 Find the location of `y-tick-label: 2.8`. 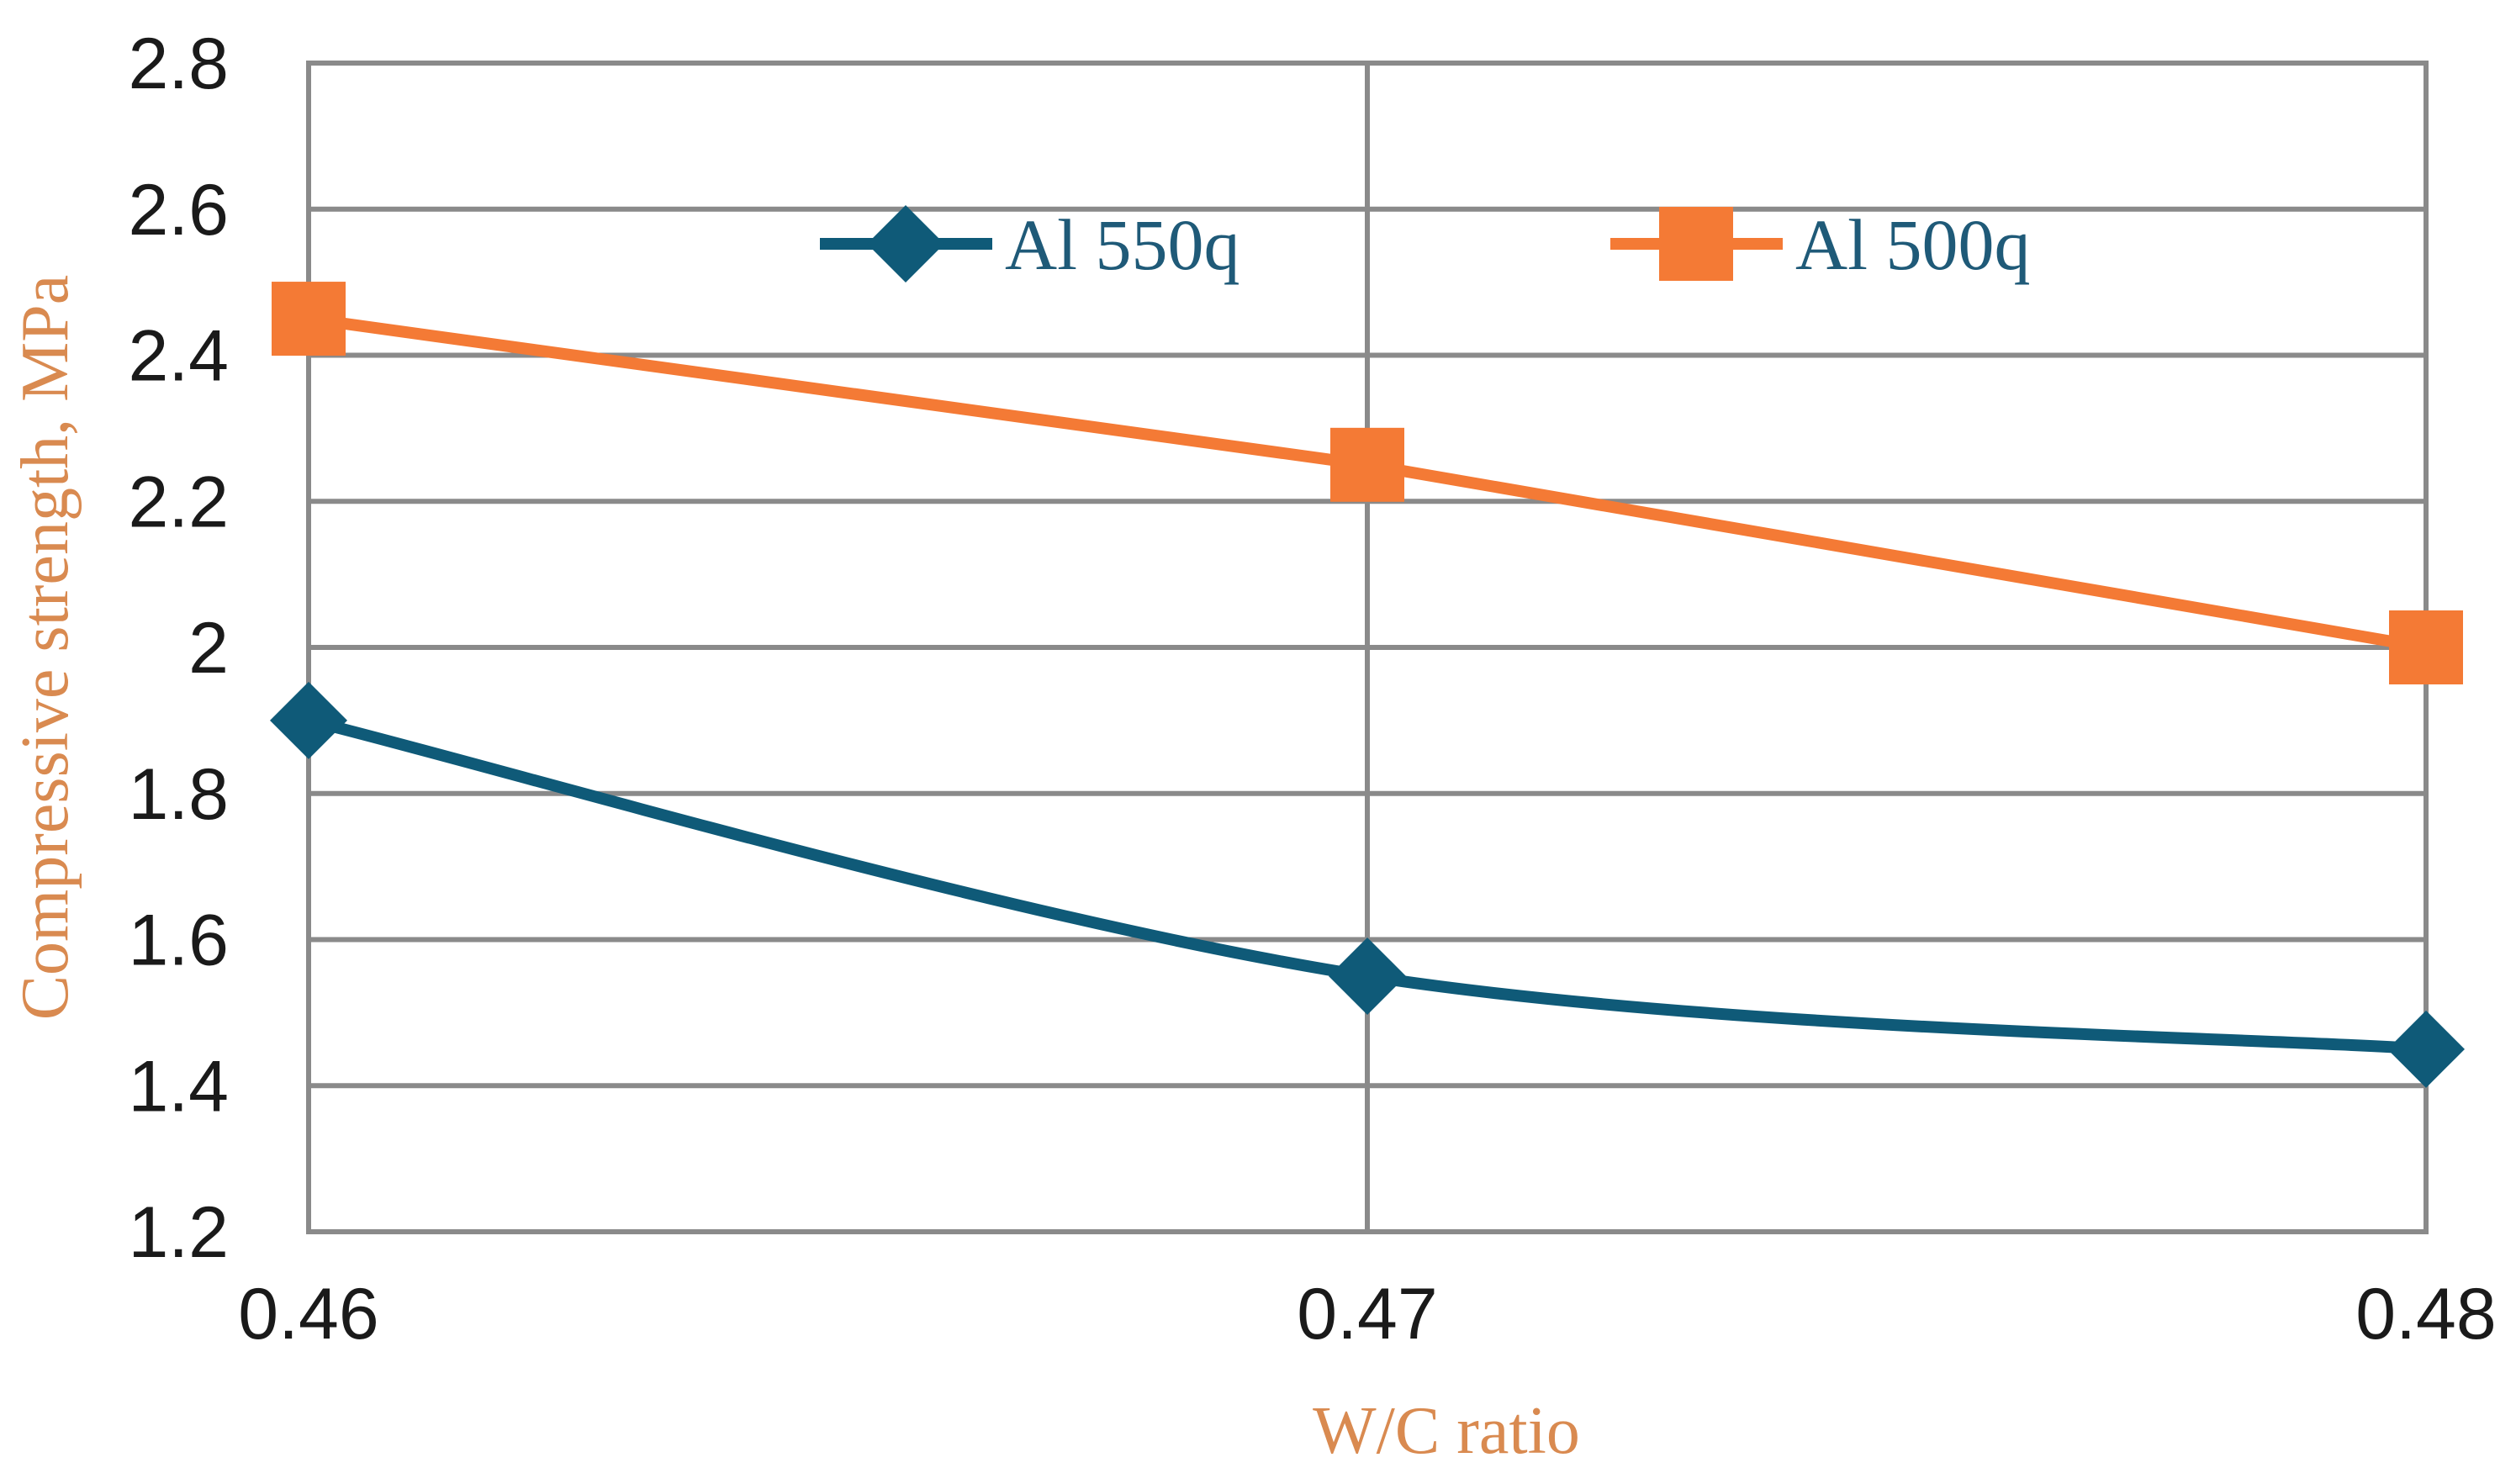

y-tick-label: 2.8 is located at coordinates (179, 64).